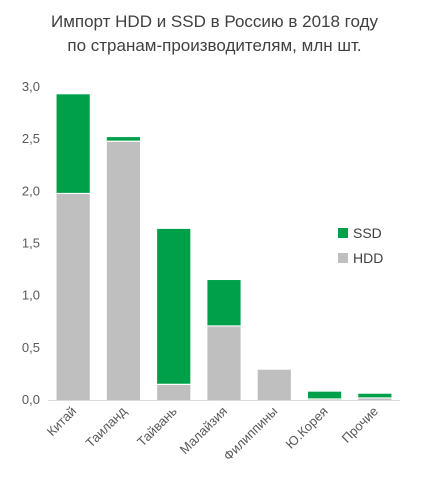 The image size is (429, 485). I want to click on y-tick-label: 0,0, so click(31, 399).